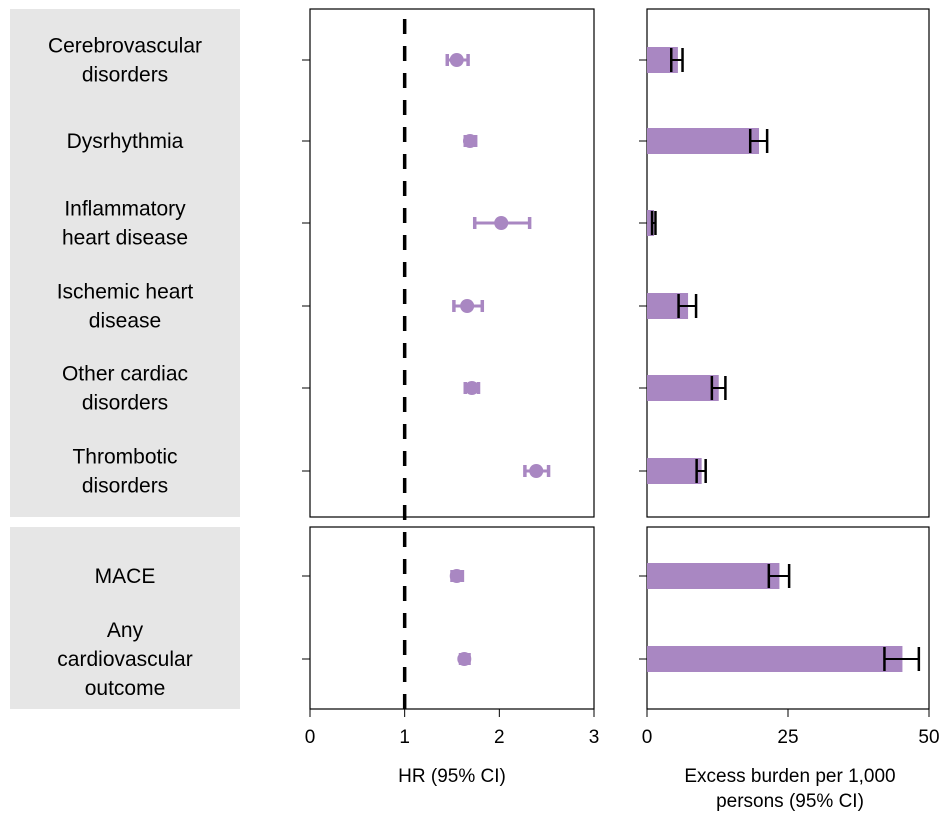 This screenshot has width=944, height=815. Describe the element at coordinates (124, 457) in the screenshot. I see `row-label: Thrombotic` at that location.